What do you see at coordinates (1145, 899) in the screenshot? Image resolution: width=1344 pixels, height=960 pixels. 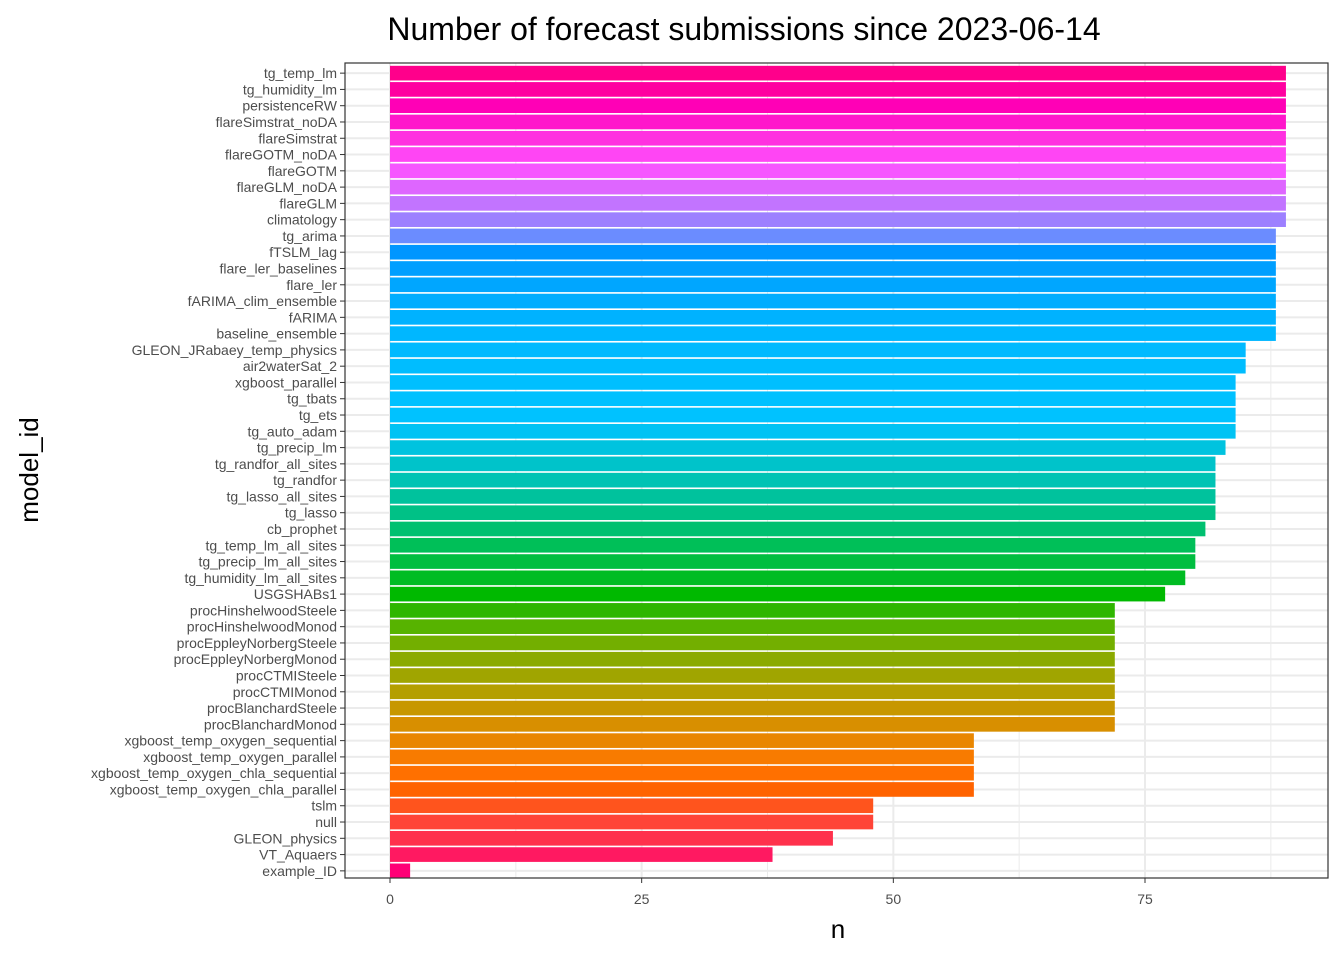 I see `x-tick-label: 75` at bounding box center [1145, 899].